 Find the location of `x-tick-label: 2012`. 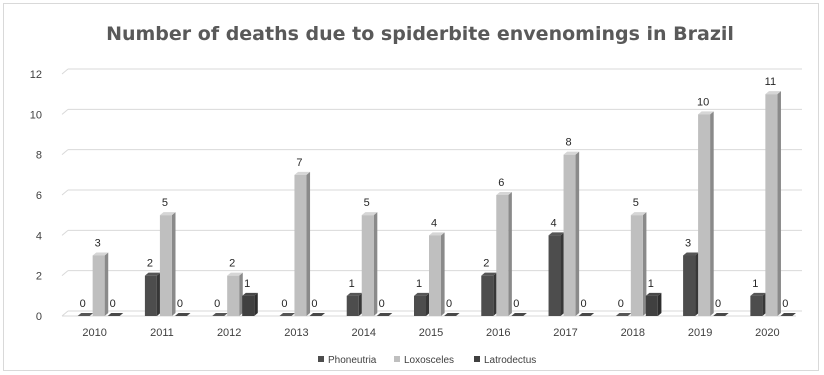

x-tick-label: 2012 is located at coordinates (229, 333).